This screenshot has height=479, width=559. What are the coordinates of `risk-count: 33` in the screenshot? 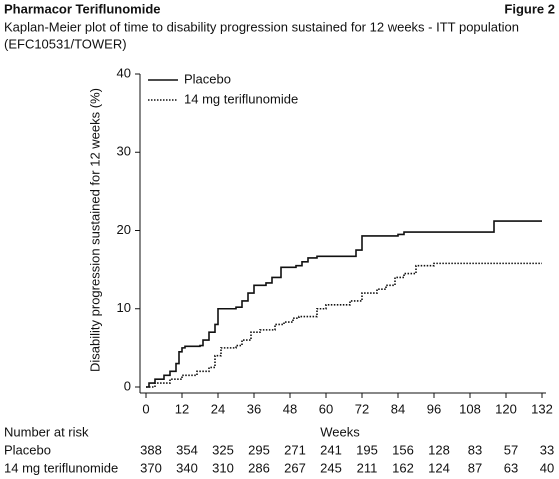 It's located at (547, 449).